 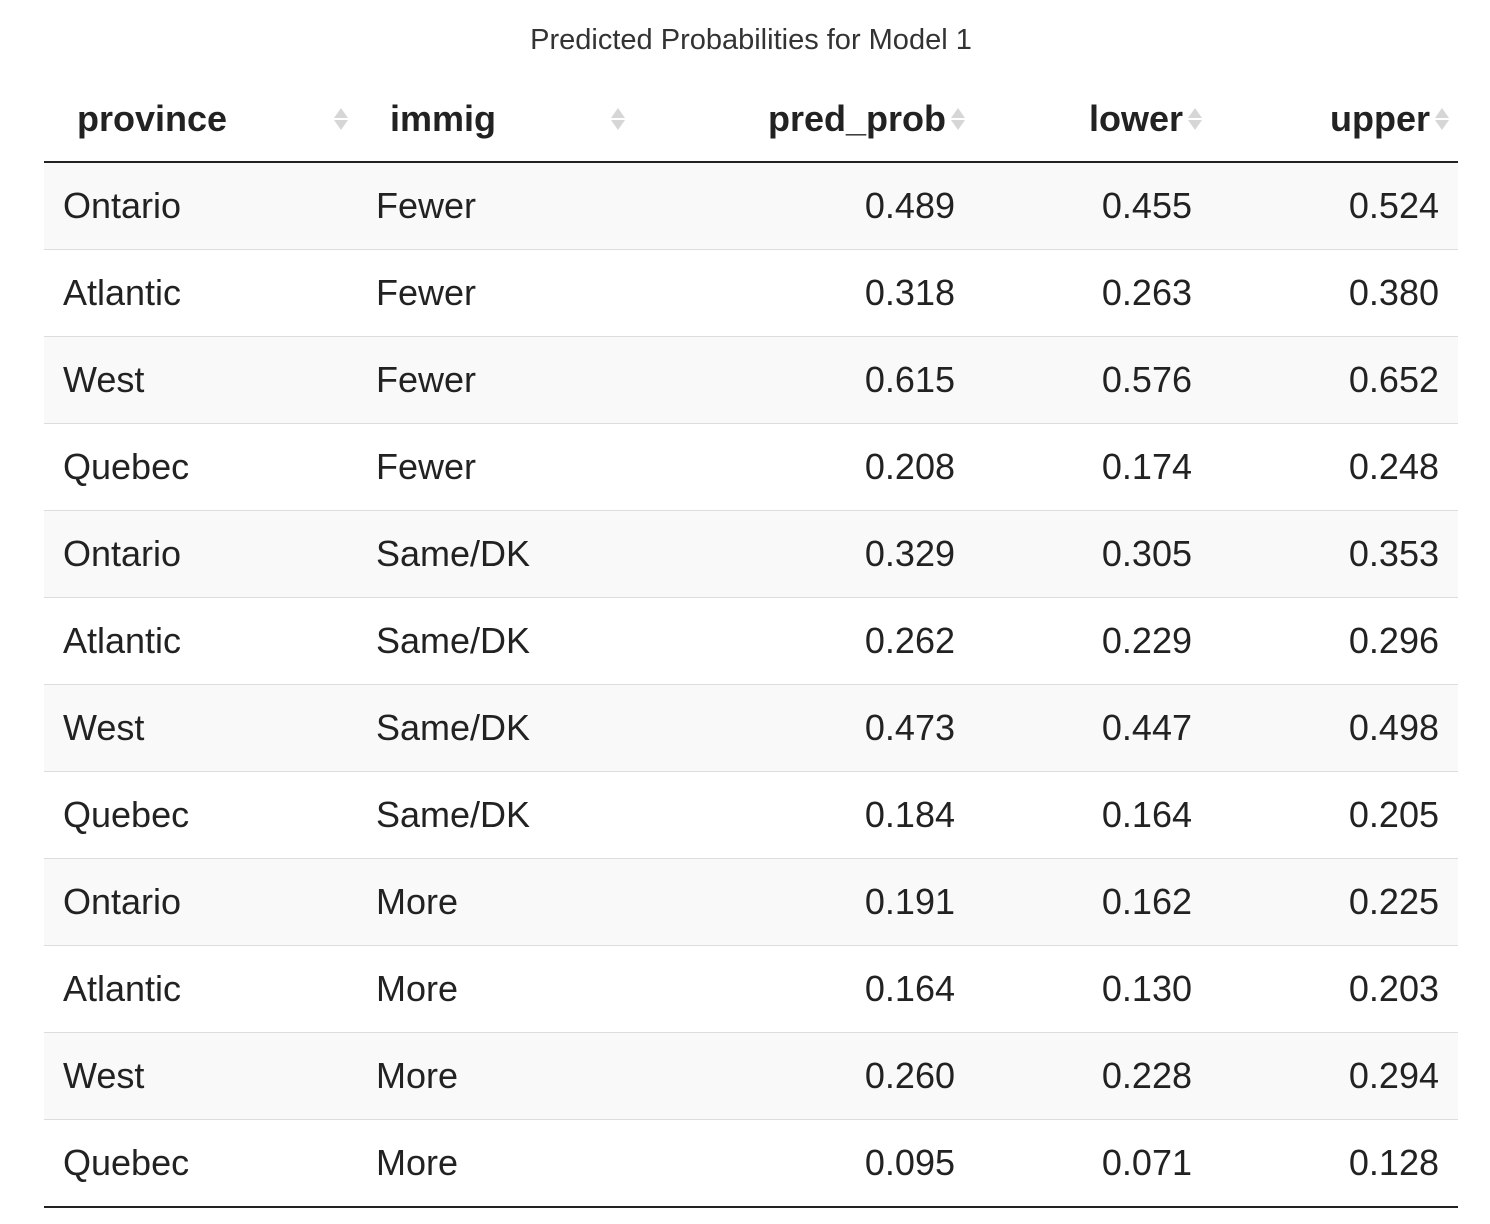 I want to click on cell-pred-prob: 0.164, so click(x=804, y=989).